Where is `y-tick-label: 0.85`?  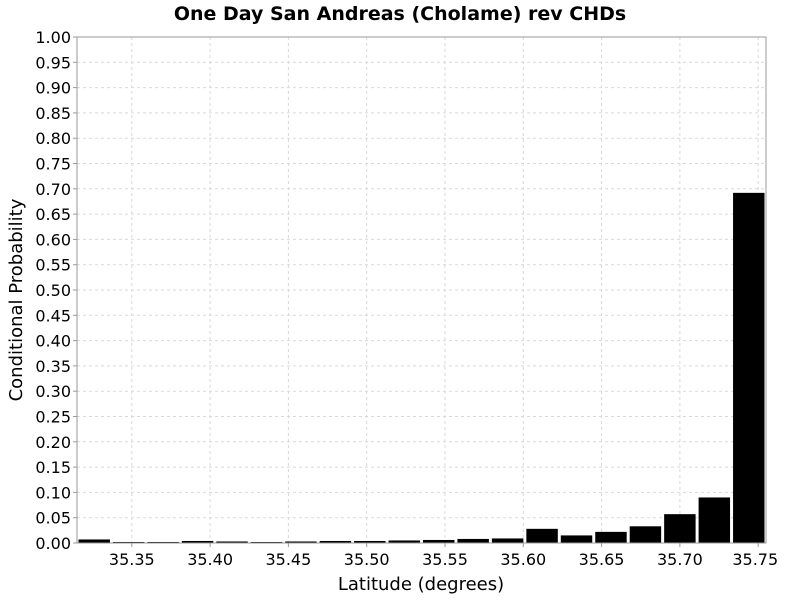 y-tick-label: 0.85 is located at coordinates (53, 113).